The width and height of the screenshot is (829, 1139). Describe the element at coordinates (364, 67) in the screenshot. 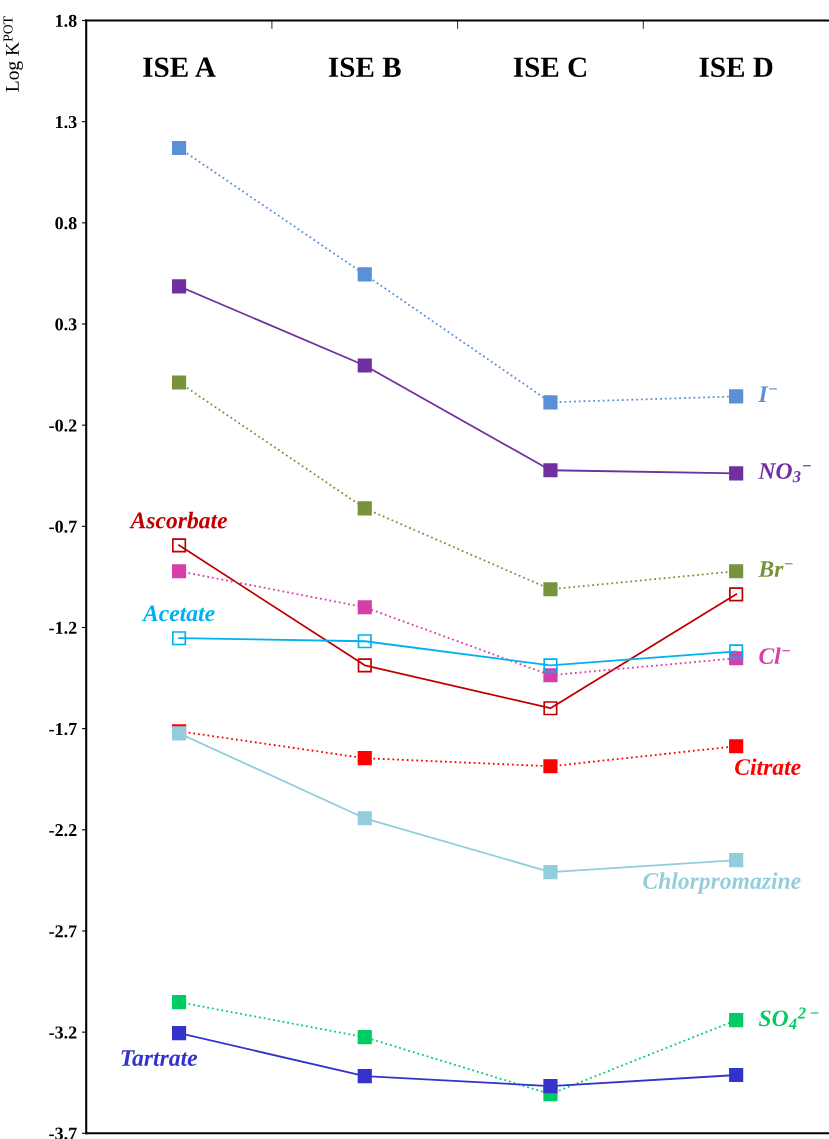

I see `x-tick-label: ISE B` at that location.